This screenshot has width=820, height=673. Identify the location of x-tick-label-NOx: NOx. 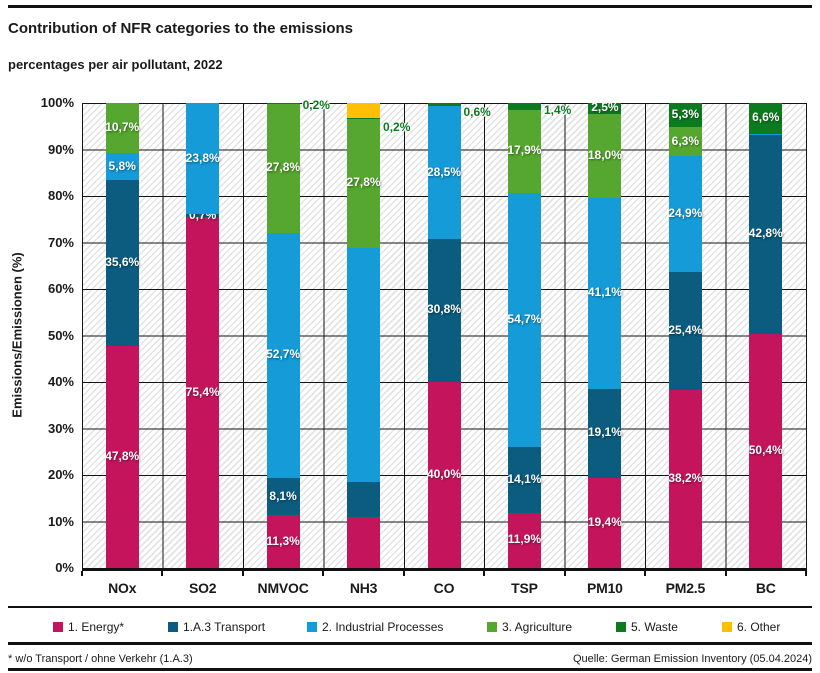
(122, 588).